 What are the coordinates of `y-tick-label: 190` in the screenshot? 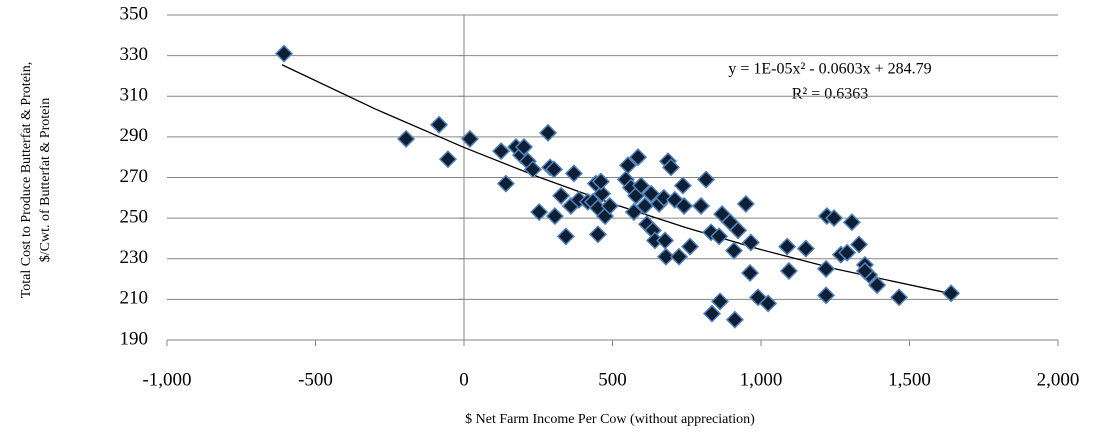 It's located at (134, 338).